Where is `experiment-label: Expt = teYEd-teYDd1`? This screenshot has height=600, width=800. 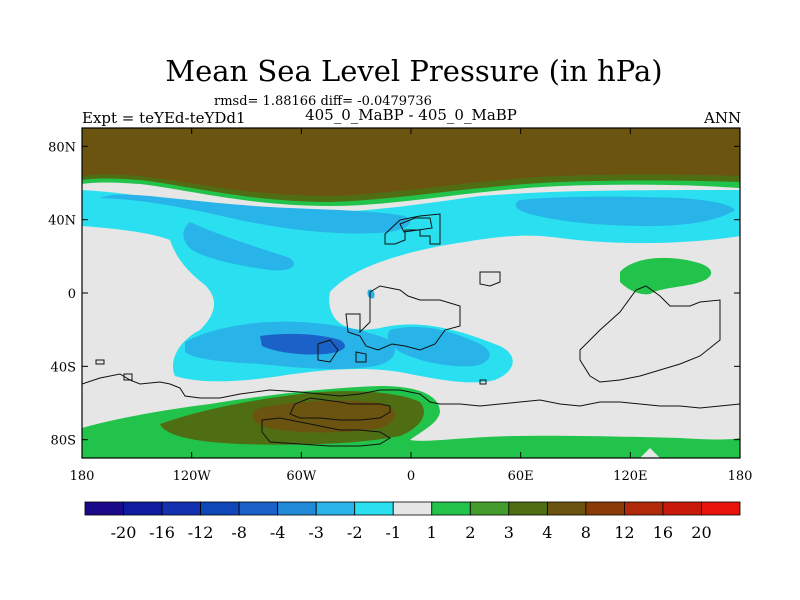 experiment-label: Expt = teYEd-teYDd1 is located at coordinates (164, 118).